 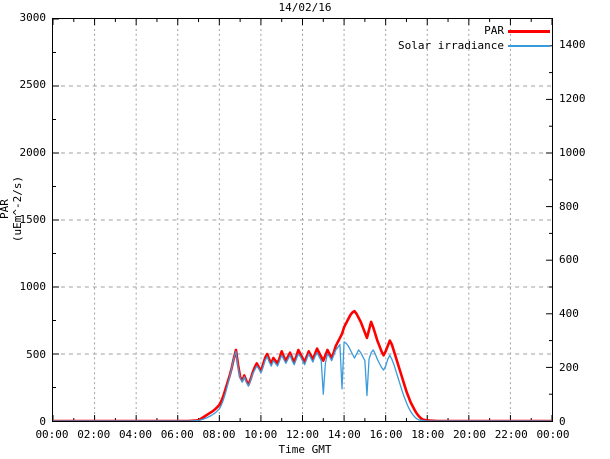 I want to click on y-tick-label: 500, so click(x=36, y=354).